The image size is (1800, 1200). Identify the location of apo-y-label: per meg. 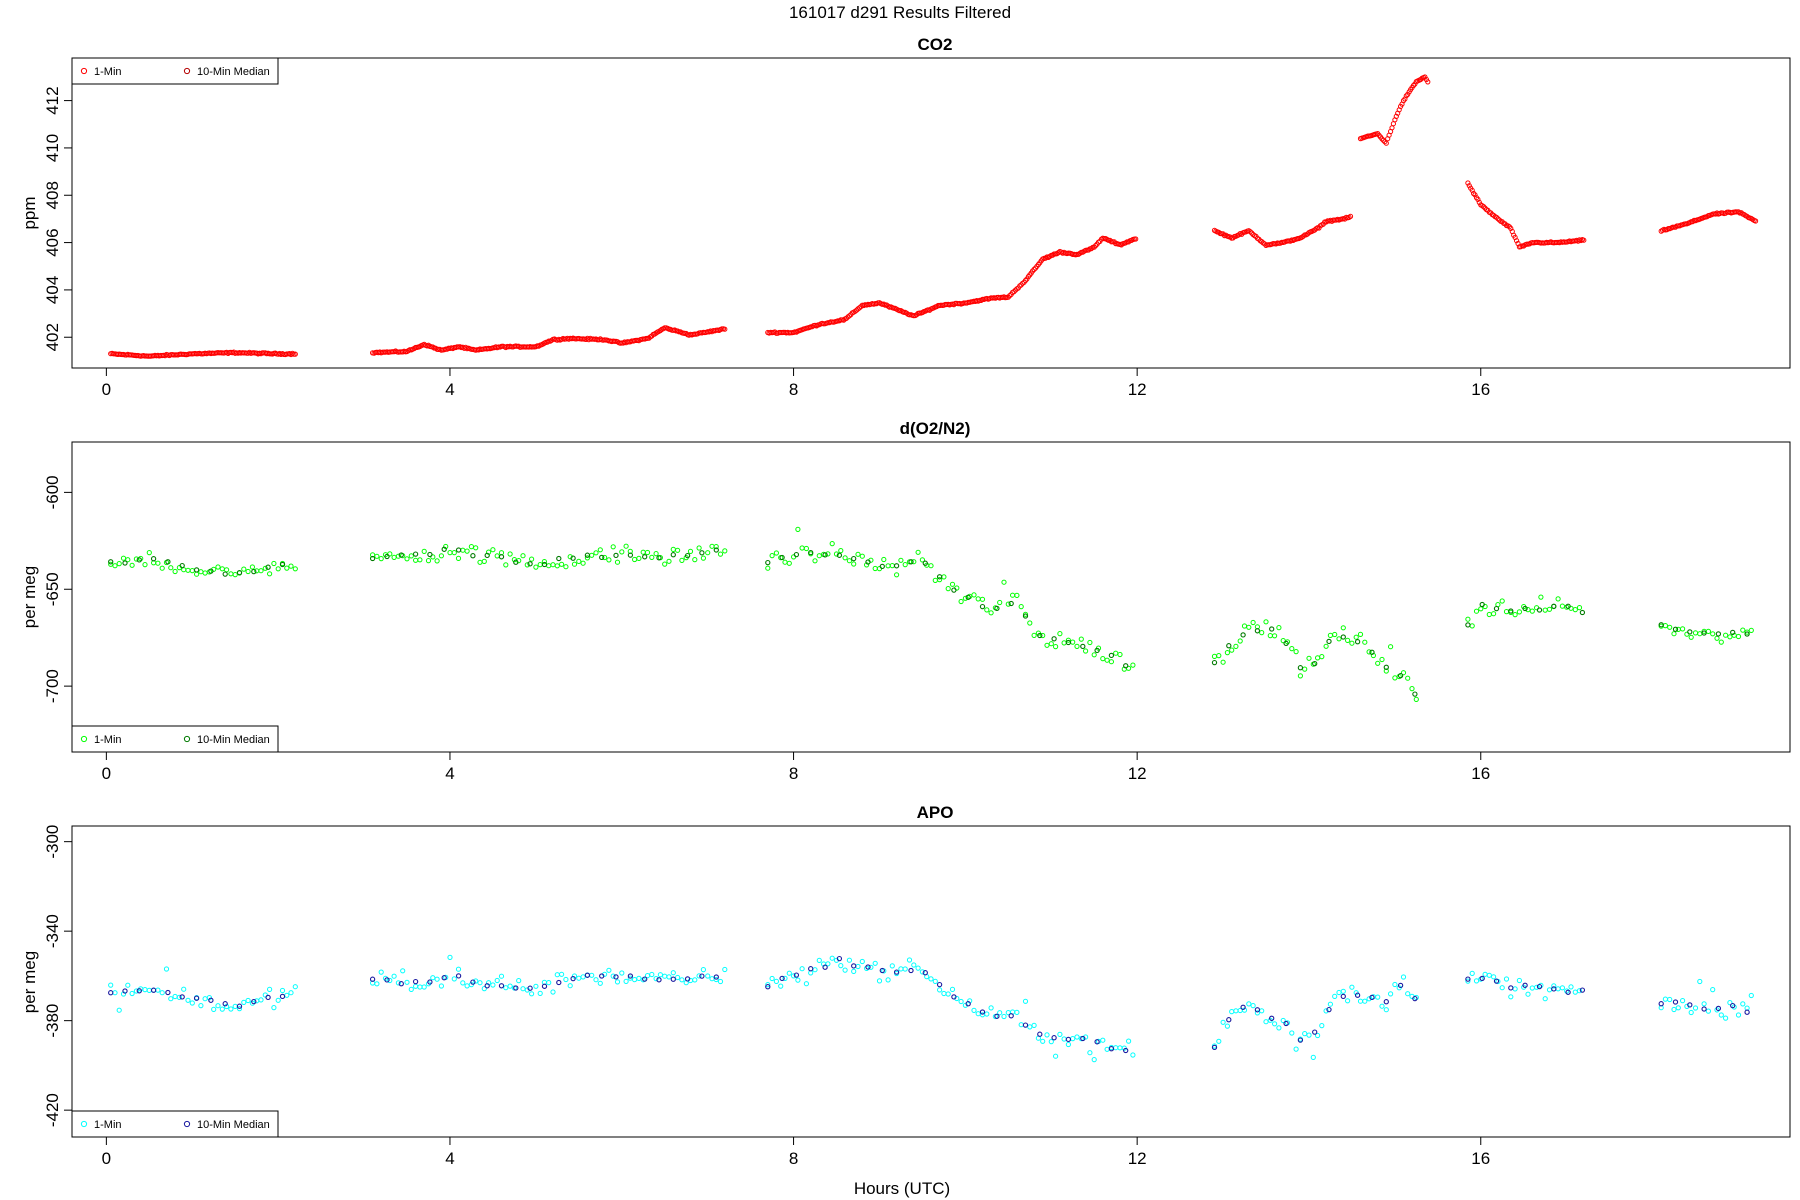
(29, 982).